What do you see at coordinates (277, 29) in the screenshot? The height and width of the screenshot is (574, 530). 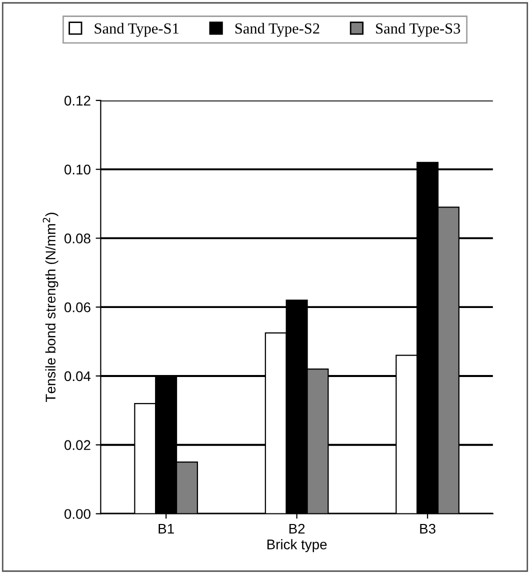 I see `legend-label: Sand Type-S2` at bounding box center [277, 29].